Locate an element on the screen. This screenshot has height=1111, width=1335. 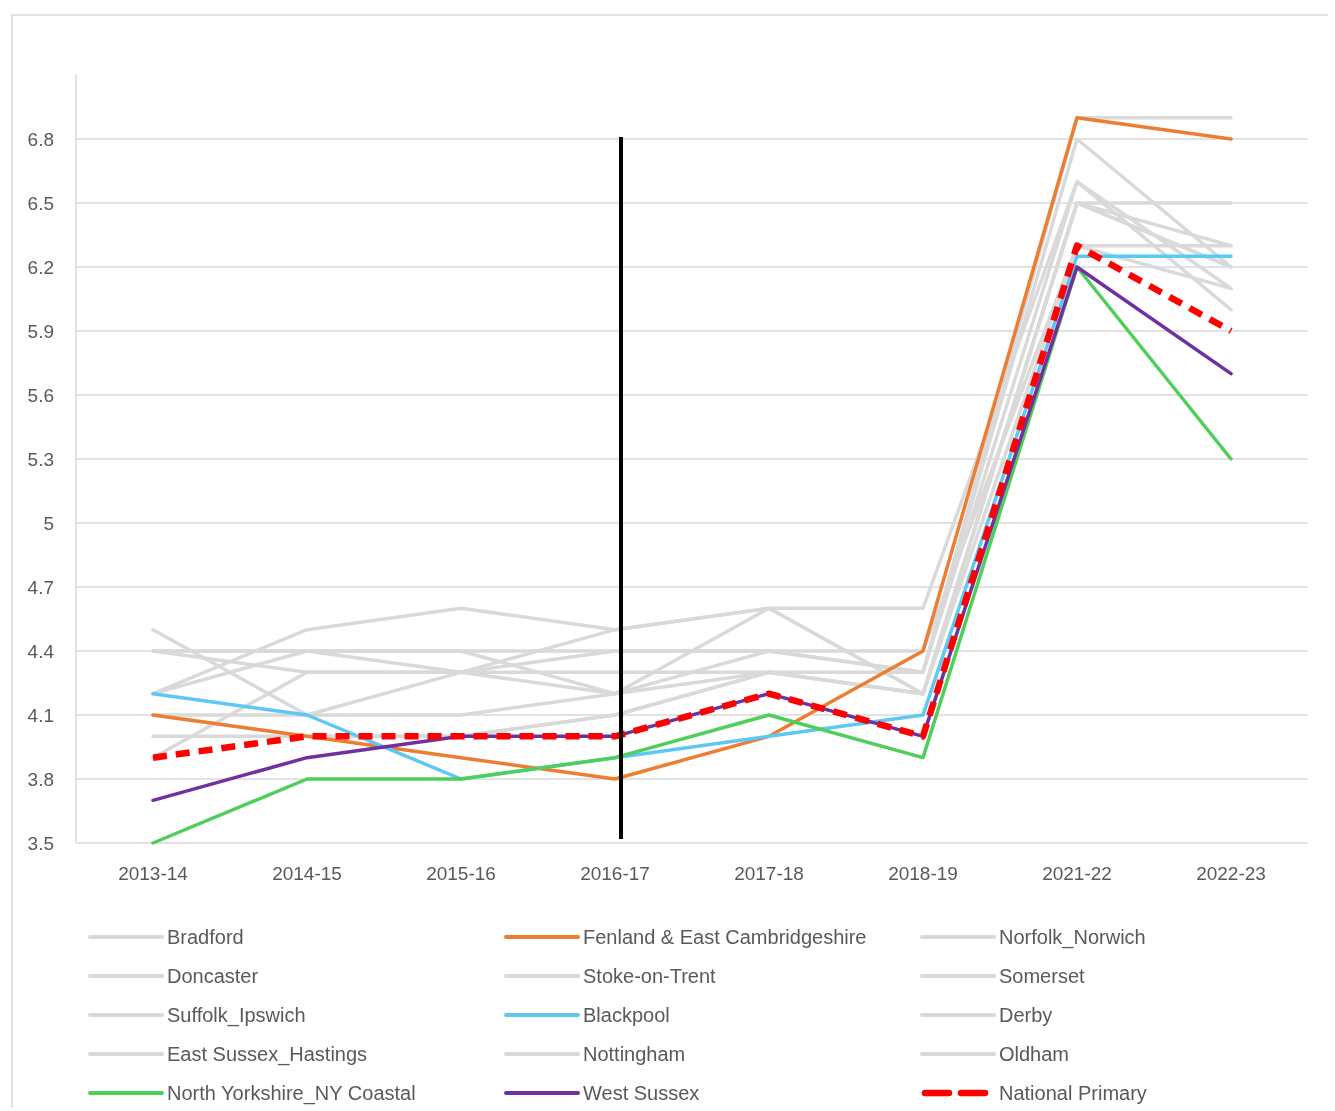
legend-label: Doncaster is located at coordinates (213, 976).